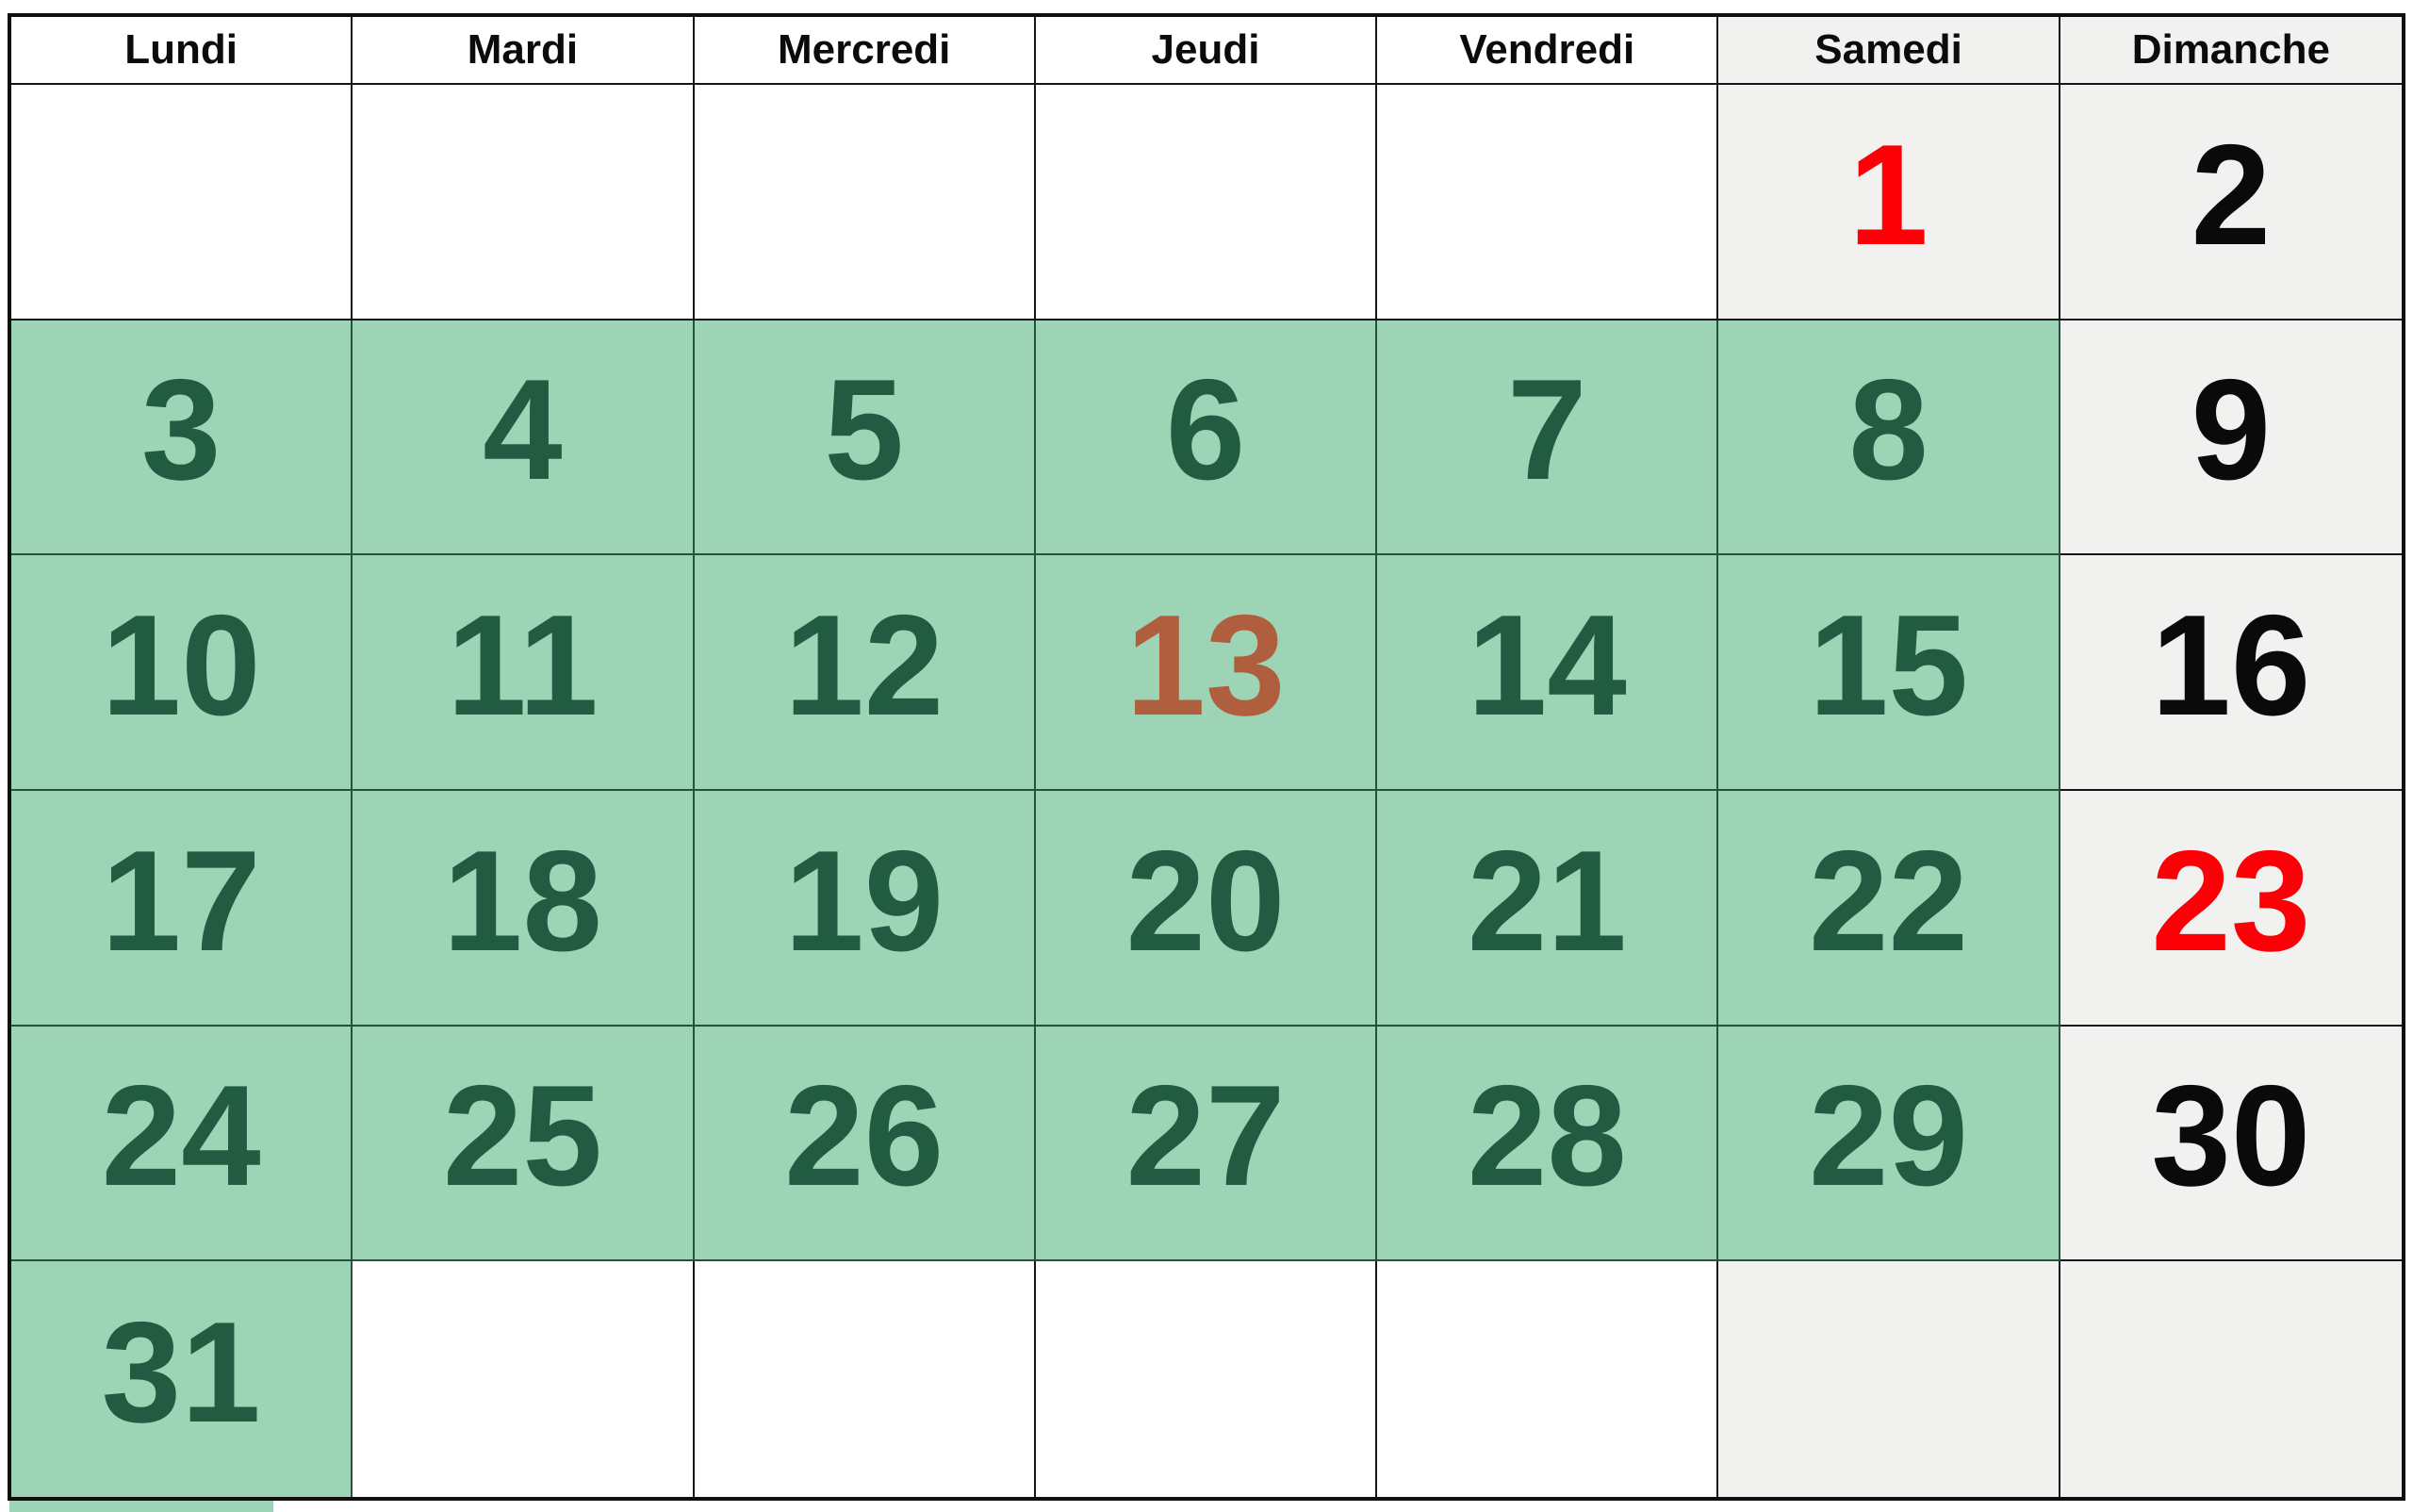 Image resolution: width=2413 pixels, height=1512 pixels. I want to click on day-cell-23: 23, so click(2231, 909).